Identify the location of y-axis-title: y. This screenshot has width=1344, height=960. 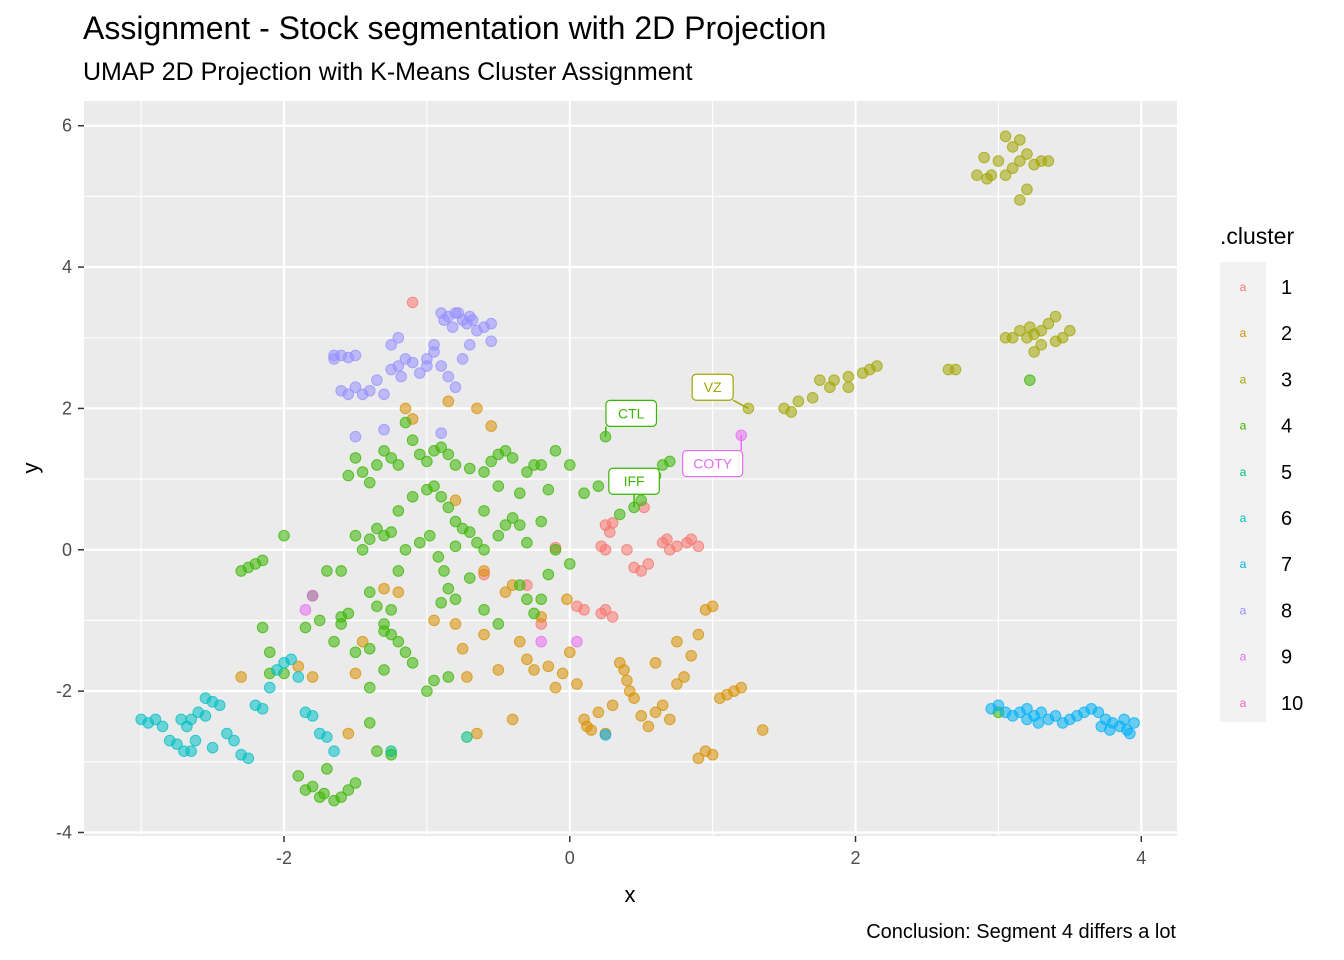
(30, 468).